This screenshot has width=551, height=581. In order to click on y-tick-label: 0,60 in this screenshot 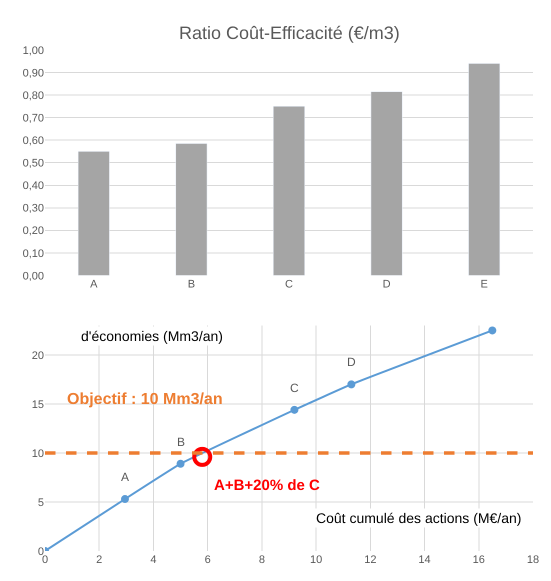, I will do `click(33, 141)`.